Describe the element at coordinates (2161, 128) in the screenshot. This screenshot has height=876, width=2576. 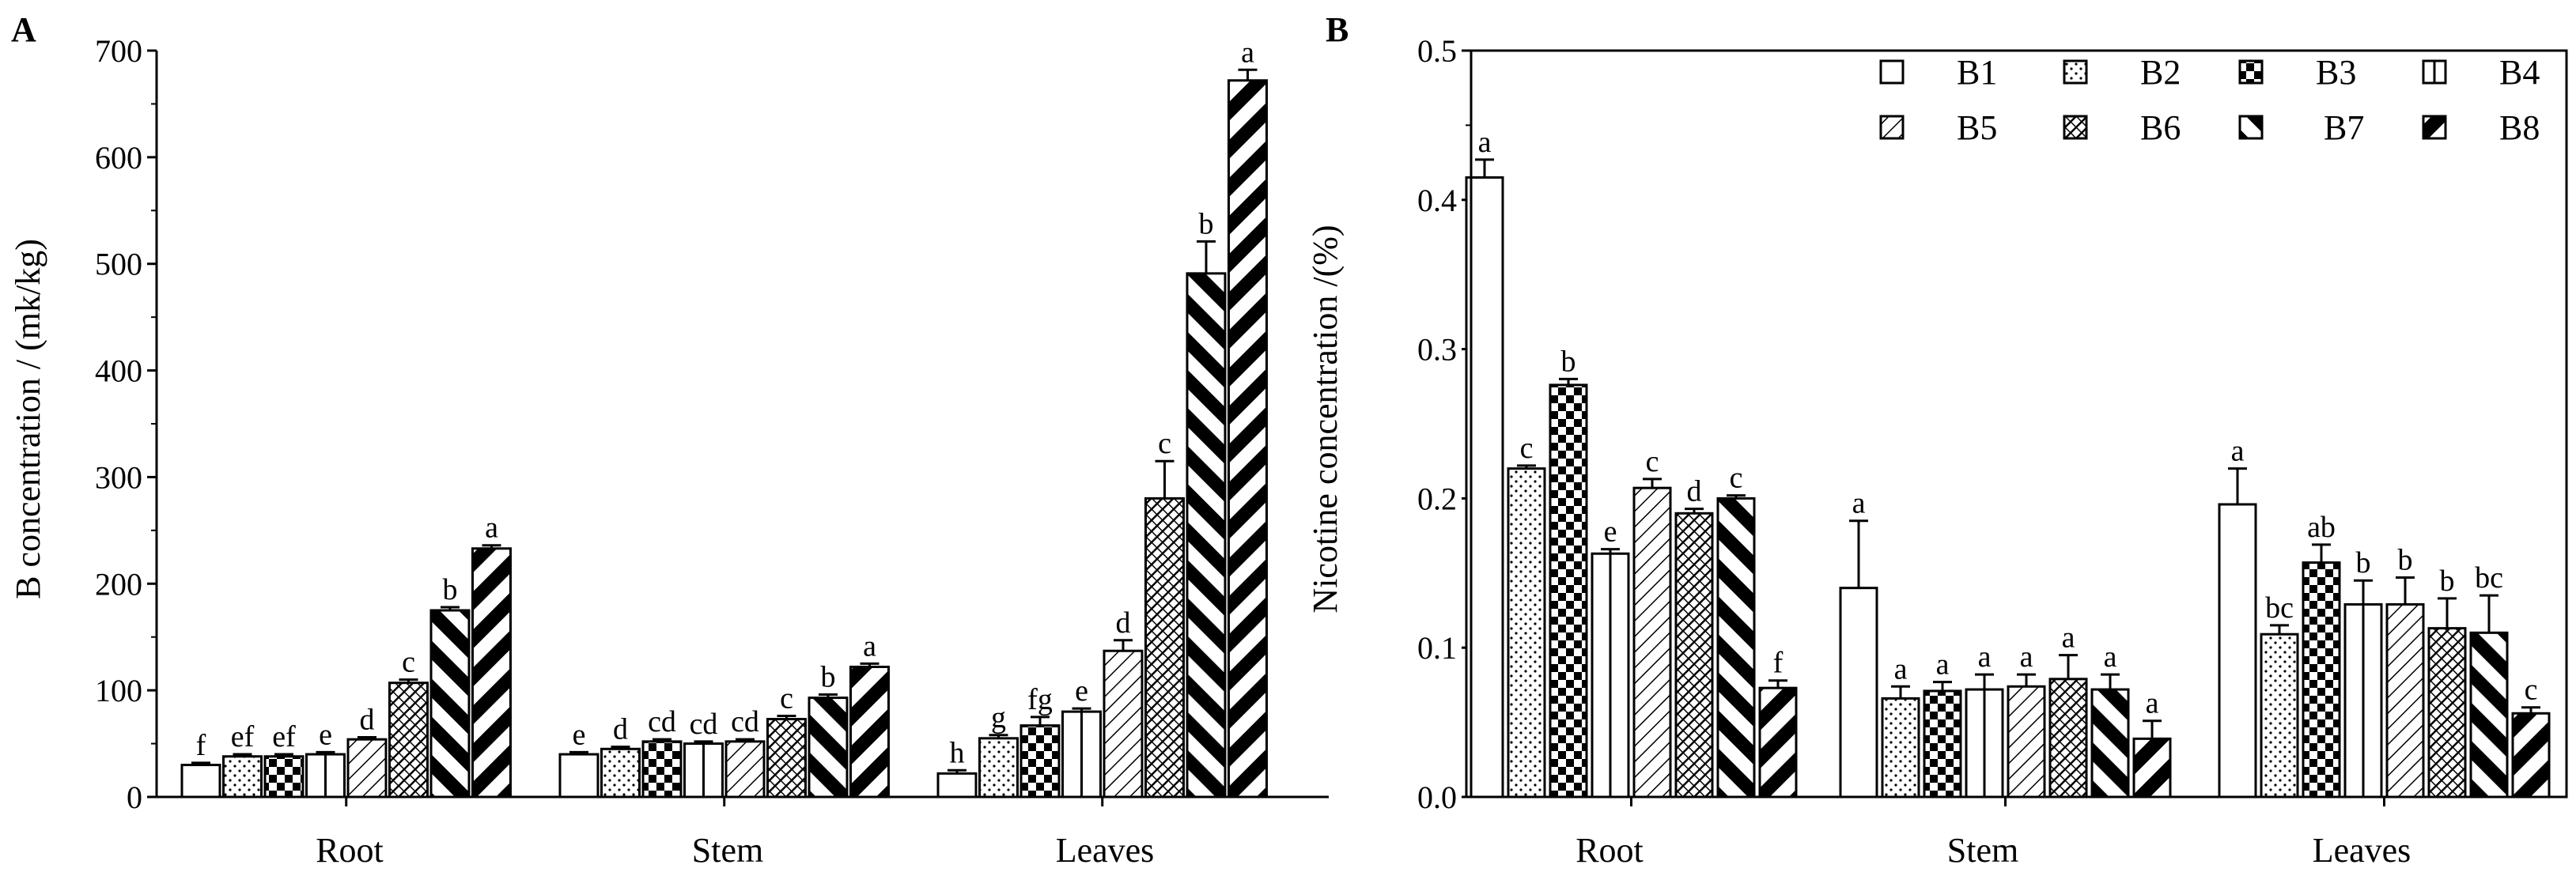
I see `legend-label-b6: B6` at that location.